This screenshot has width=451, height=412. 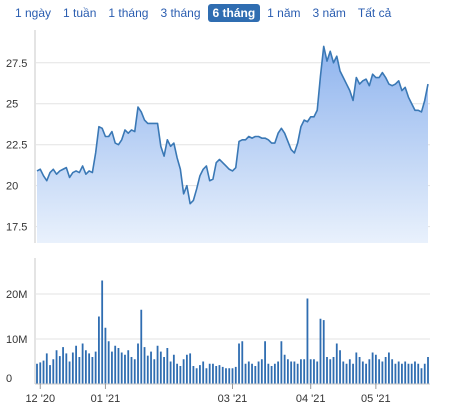 I want to click on date-tick-label: 01 '21, so click(x=106, y=399).